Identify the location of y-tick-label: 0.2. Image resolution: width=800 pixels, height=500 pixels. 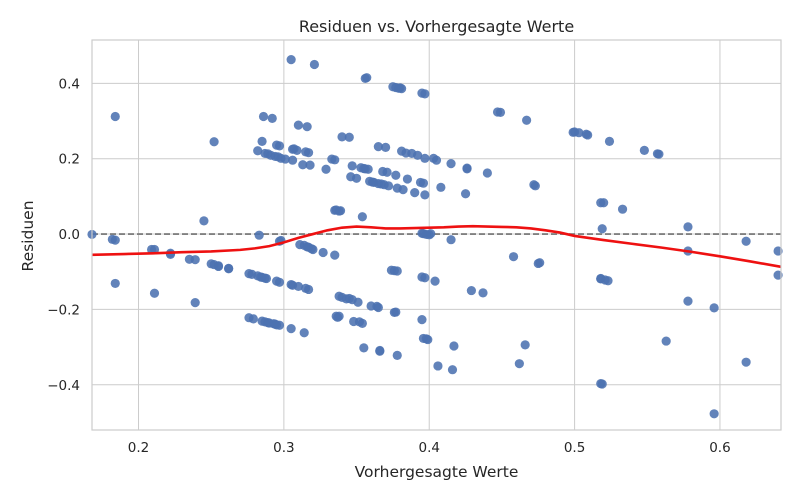
(69, 160).